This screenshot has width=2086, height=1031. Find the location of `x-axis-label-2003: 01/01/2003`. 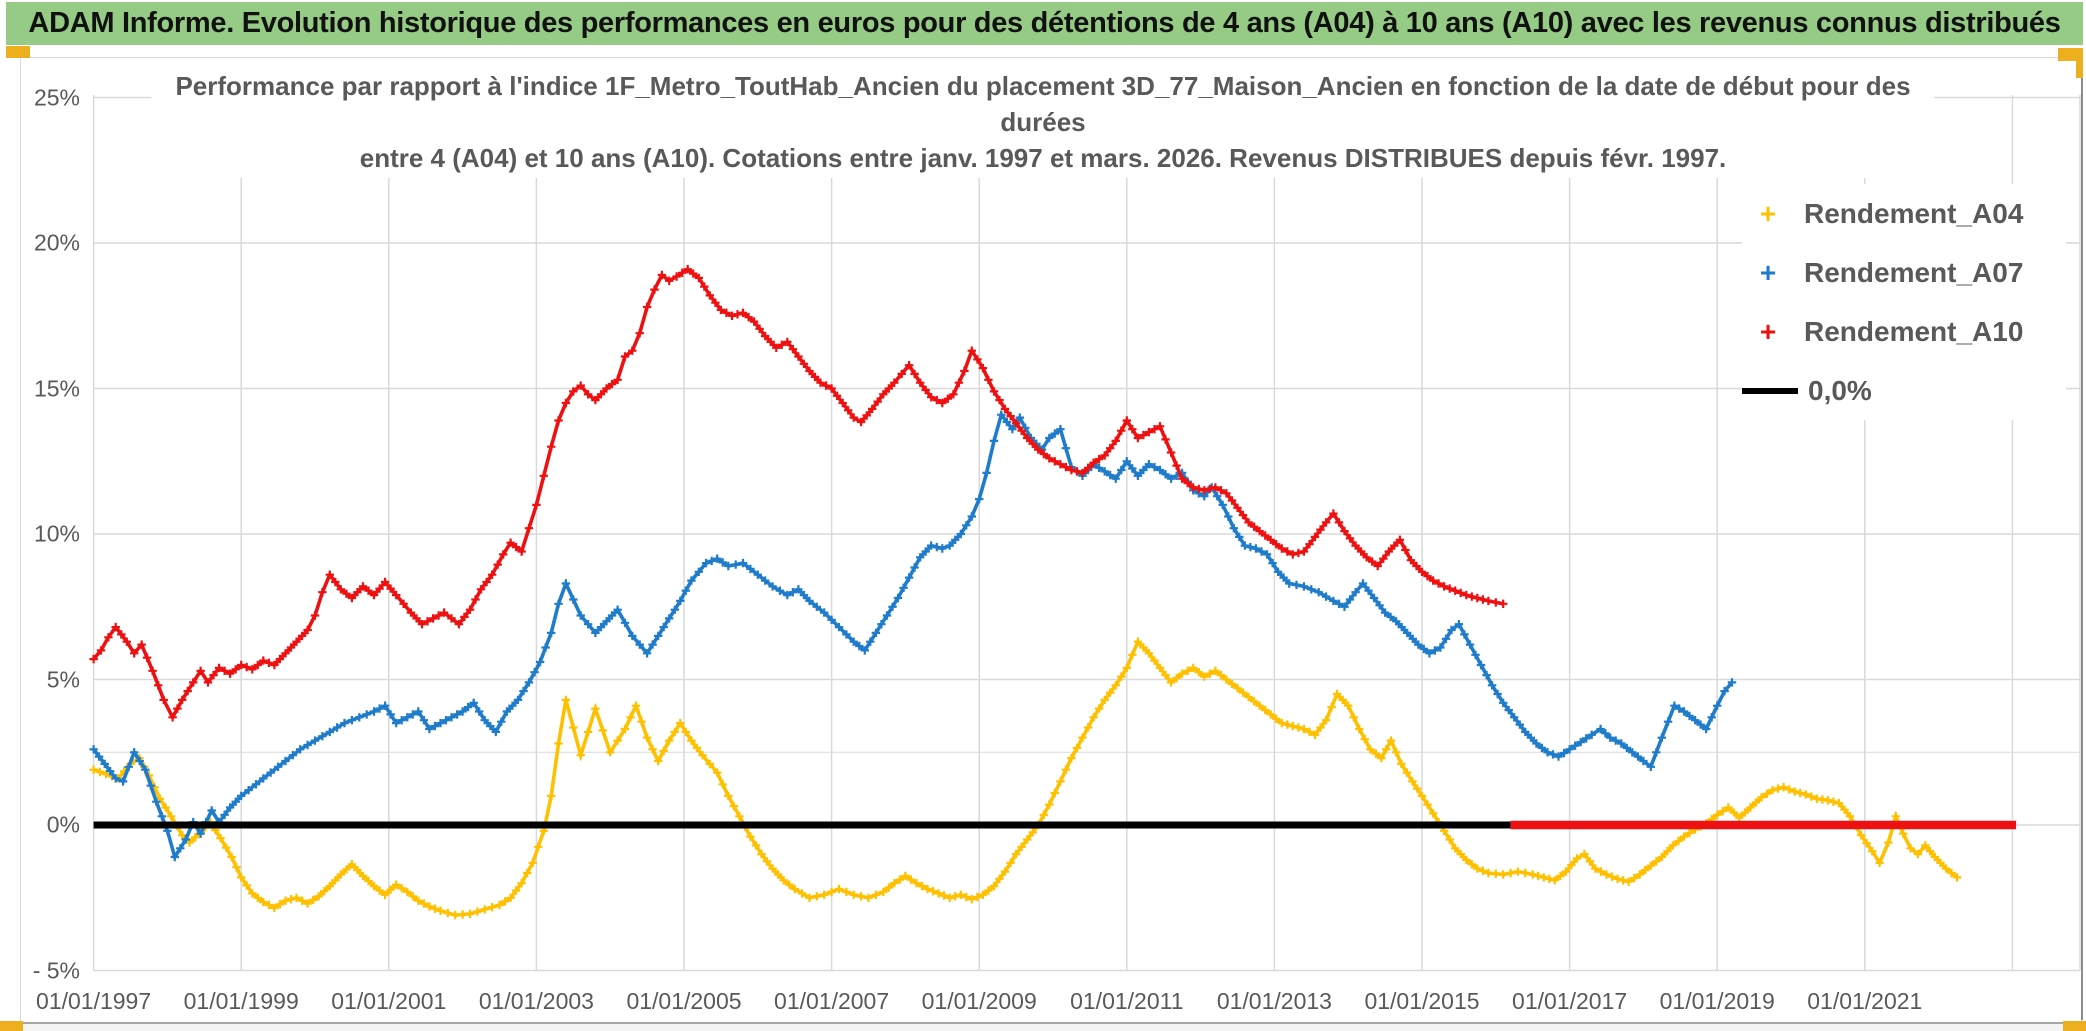

x-axis-label-2003: 01/01/2003 is located at coordinates (536, 1001).